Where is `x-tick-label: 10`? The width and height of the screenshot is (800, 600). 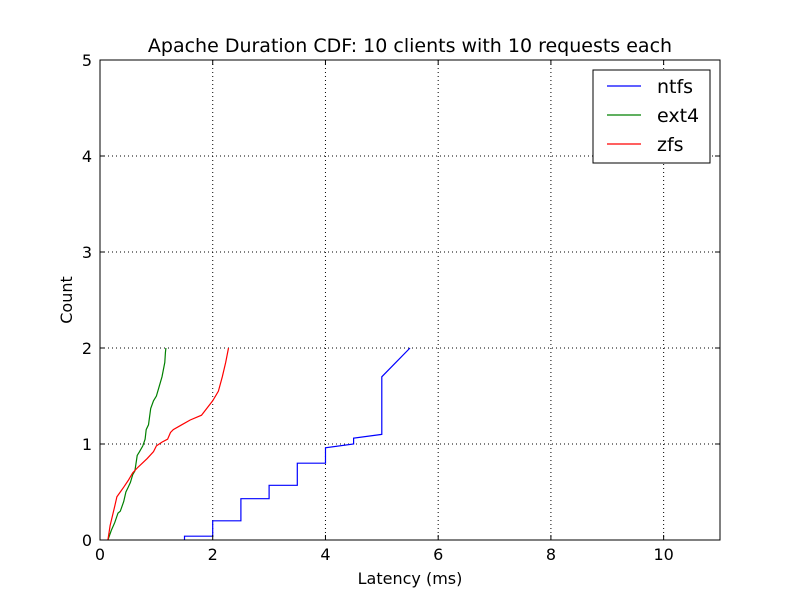 x-tick-label: 10 is located at coordinates (663, 554).